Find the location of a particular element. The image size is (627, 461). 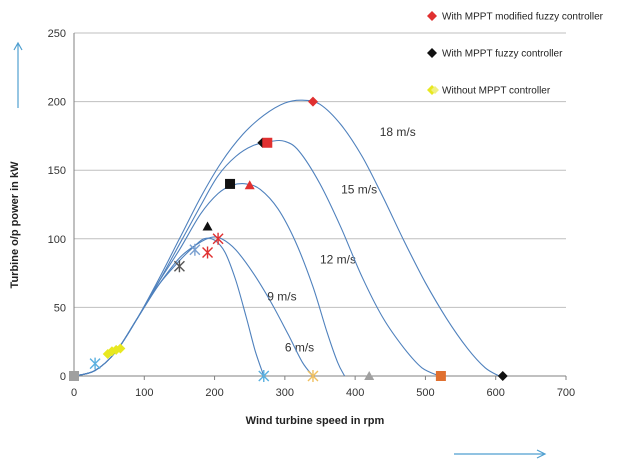

x-tick-label: 600 is located at coordinates (496, 393).